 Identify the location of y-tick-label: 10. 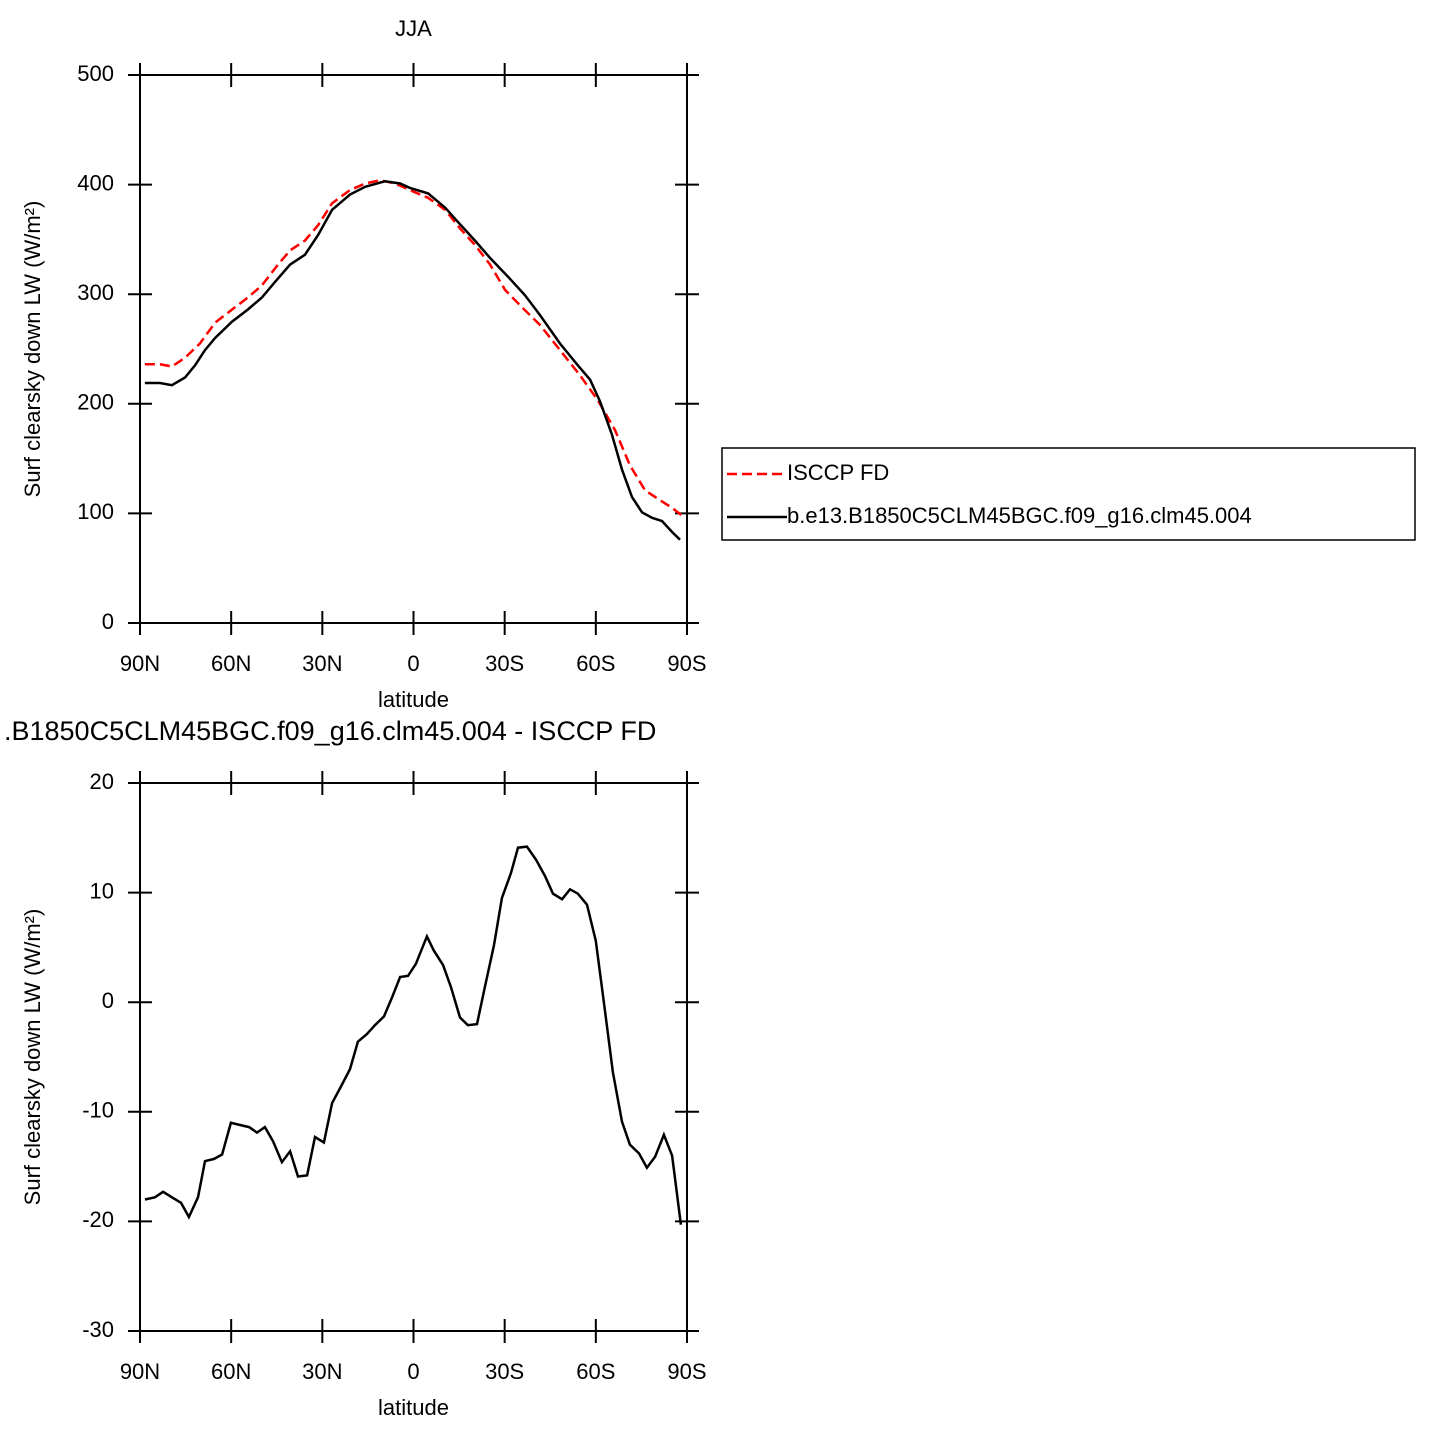
(102, 890).